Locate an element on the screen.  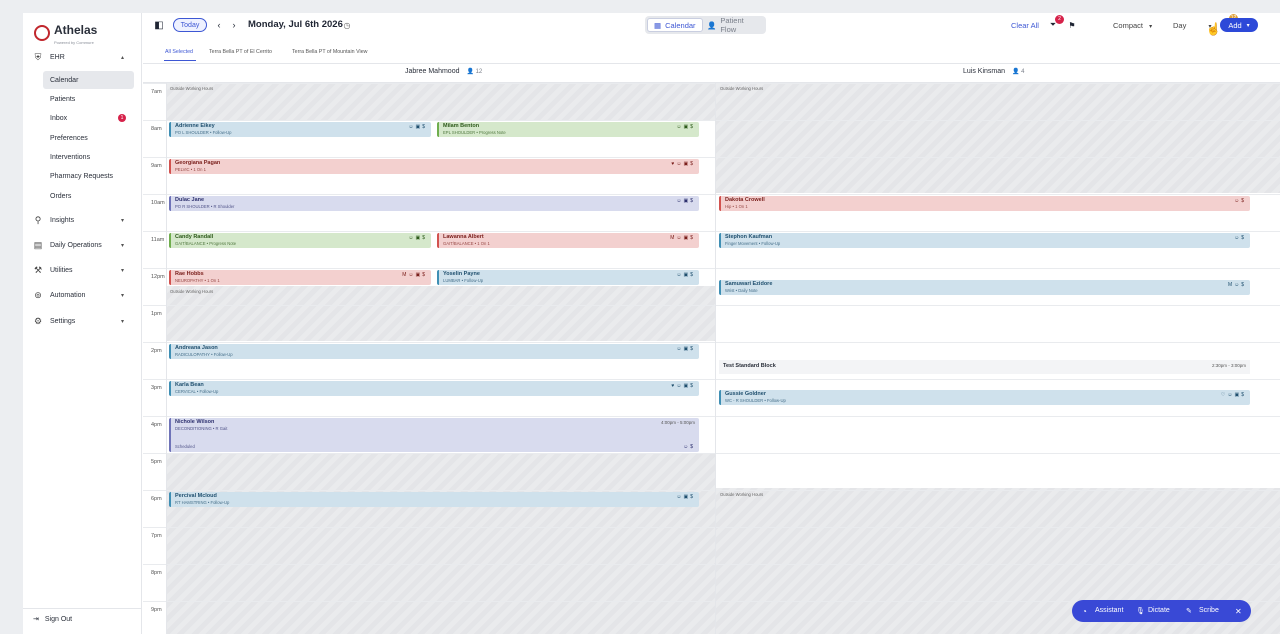
date-title: Monday, Jul 6th 2026 is located at coordinates (295, 24).